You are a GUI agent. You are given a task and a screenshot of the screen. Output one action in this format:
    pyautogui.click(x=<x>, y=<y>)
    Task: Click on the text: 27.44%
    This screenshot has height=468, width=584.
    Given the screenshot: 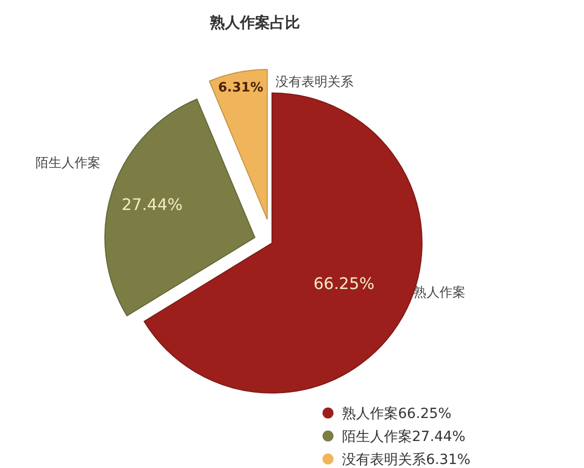 What is the action you would take?
    pyautogui.click(x=439, y=436)
    